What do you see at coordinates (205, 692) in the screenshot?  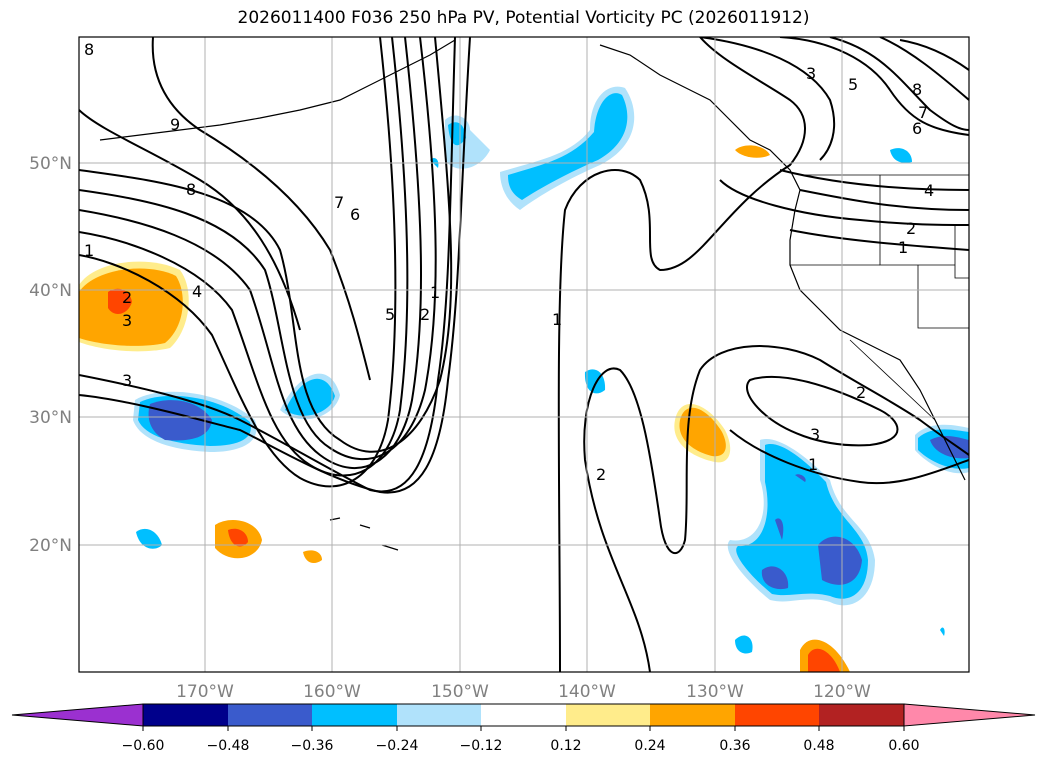 I see `lon-label: 170°W` at bounding box center [205, 692].